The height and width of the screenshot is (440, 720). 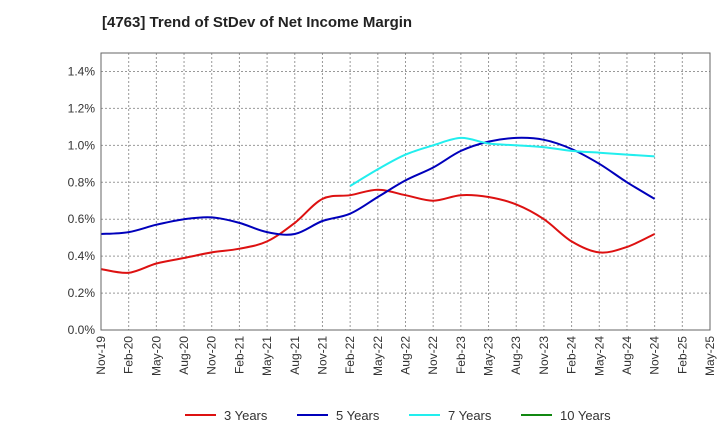 I want to click on legend-label-10-years: 10 Years, so click(x=585, y=415).